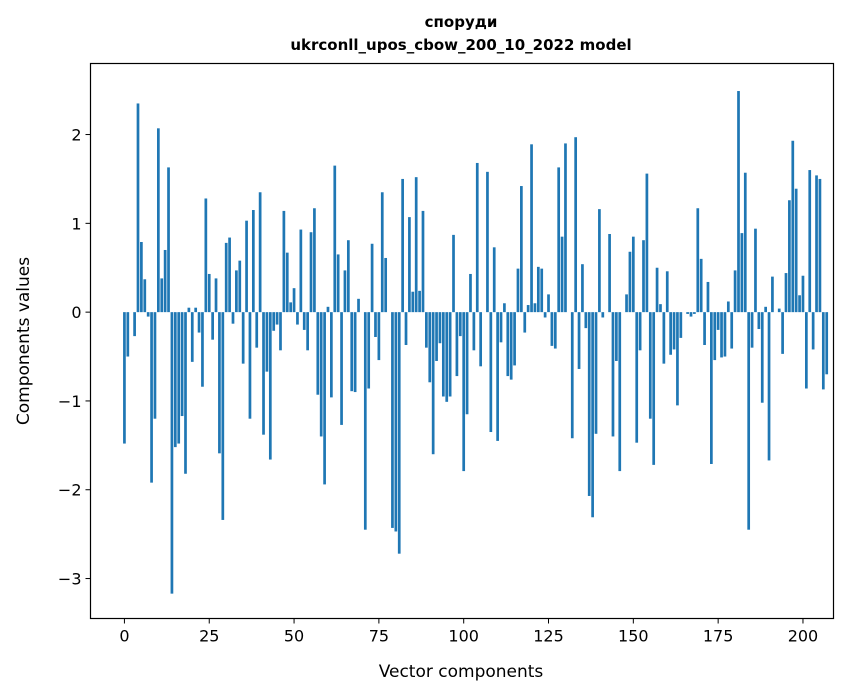 The height and width of the screenshot is (696, 847). Describe the element at coordinates (76, 135) in the screenshot. I see `y-tick-label-5: 2` at that location.